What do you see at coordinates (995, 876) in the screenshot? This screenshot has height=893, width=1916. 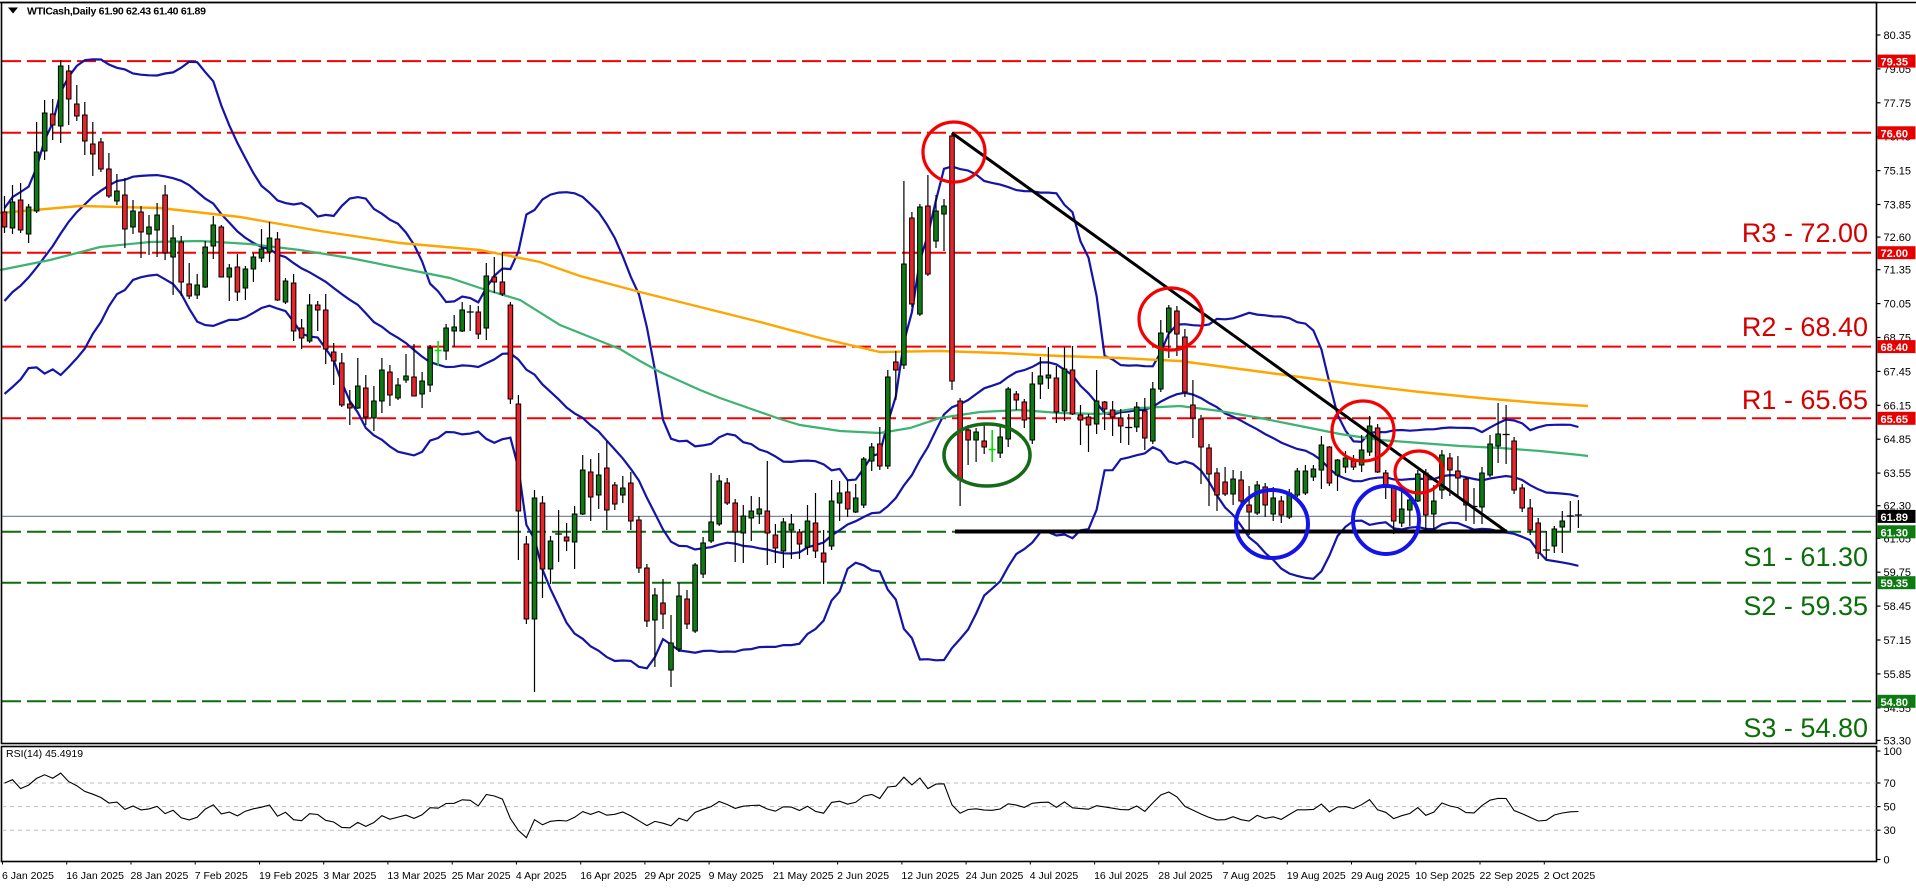 I see `svg-text: 24 Jun 2025` at bounding box center [995, 876].